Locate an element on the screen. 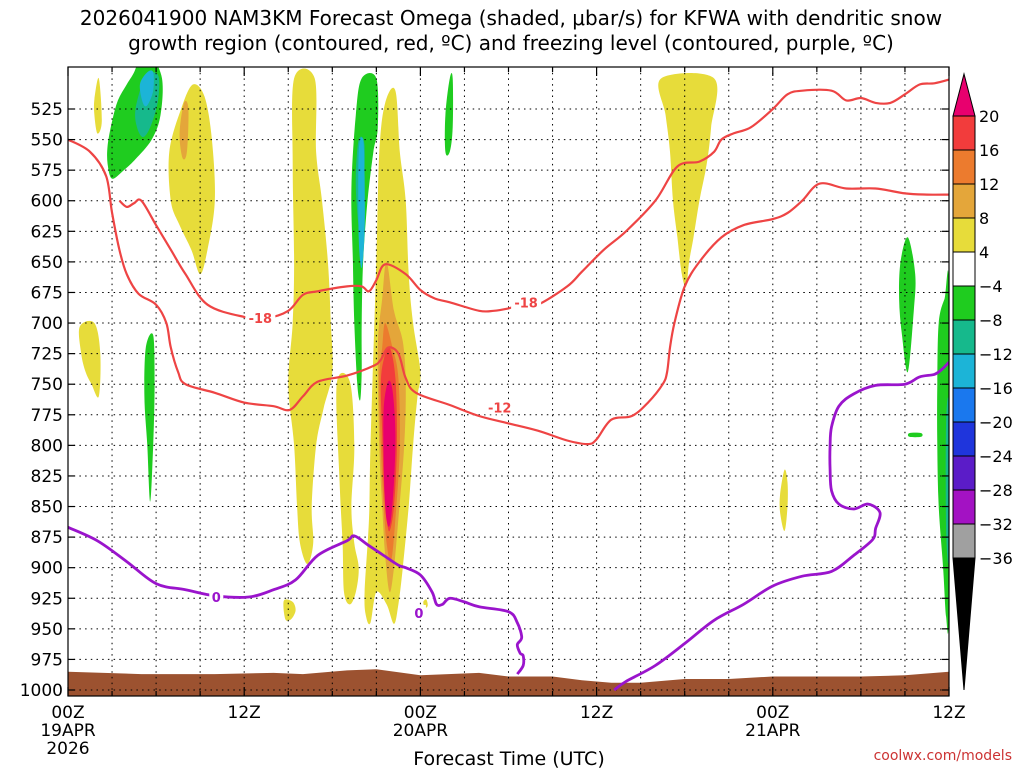 This screenshot has height=768, width=1024. y-tick-1000: 1000 is located at coordinates (41, 691).